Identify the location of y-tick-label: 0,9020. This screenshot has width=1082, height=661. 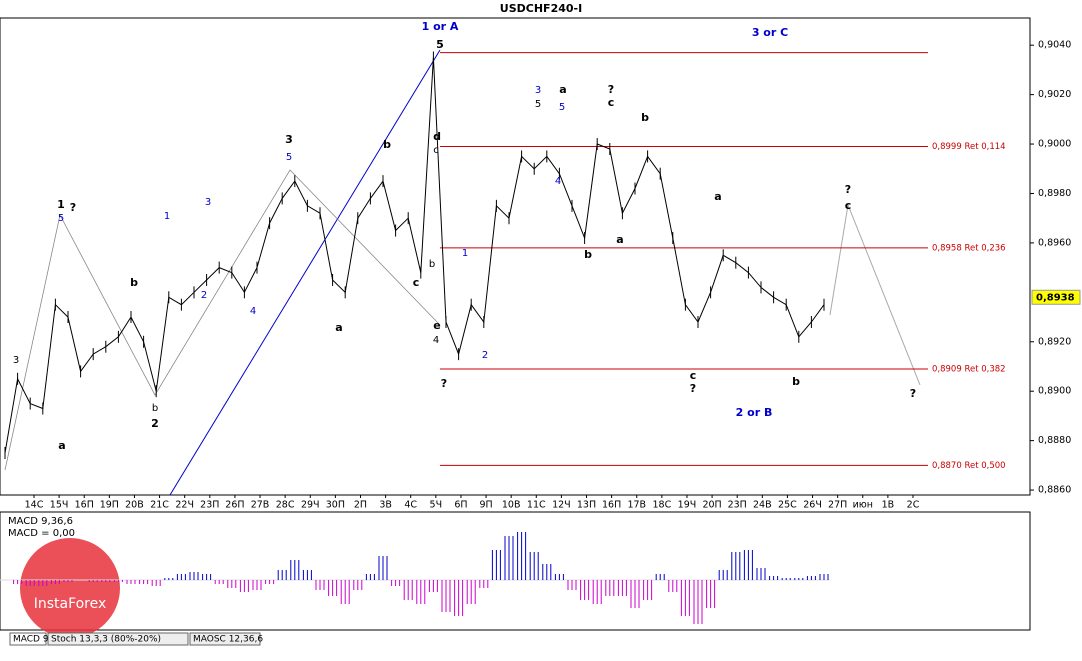
(1054, 94).